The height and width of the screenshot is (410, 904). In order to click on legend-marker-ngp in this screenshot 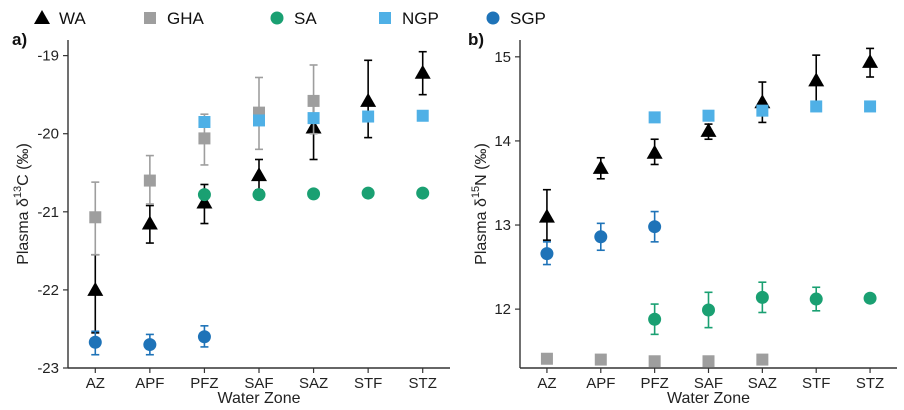, I will do `click(385, 18)`.